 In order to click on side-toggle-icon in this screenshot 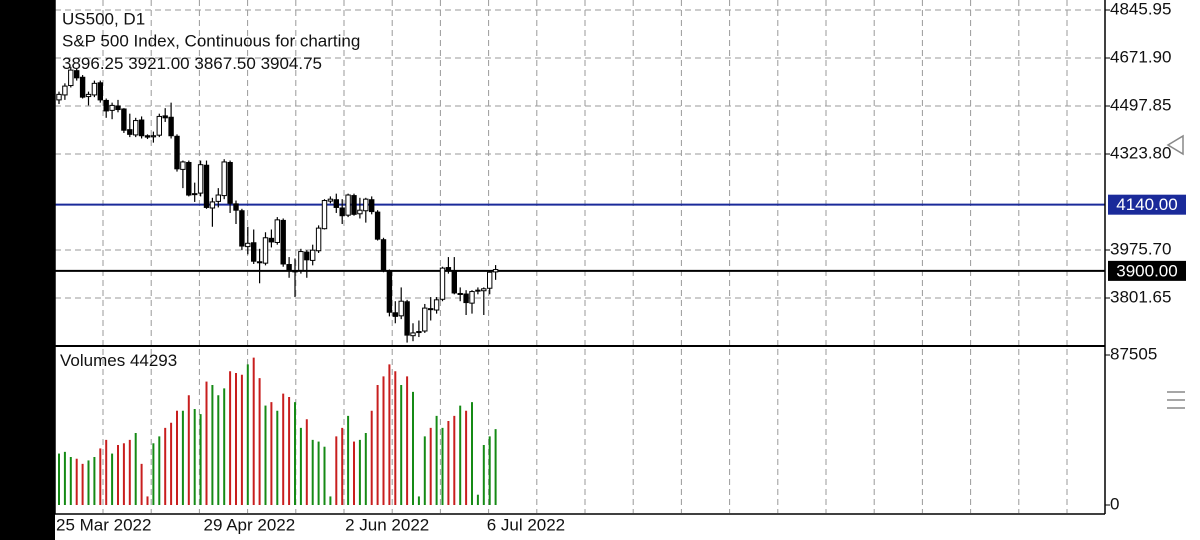, I will do `click(1175, 145)`.